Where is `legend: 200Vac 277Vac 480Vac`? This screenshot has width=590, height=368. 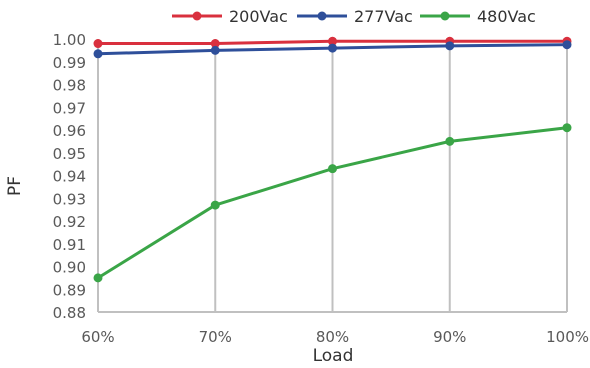
legend: 200Vac 277Vac 480Vac is located at coordinates (354, 16).